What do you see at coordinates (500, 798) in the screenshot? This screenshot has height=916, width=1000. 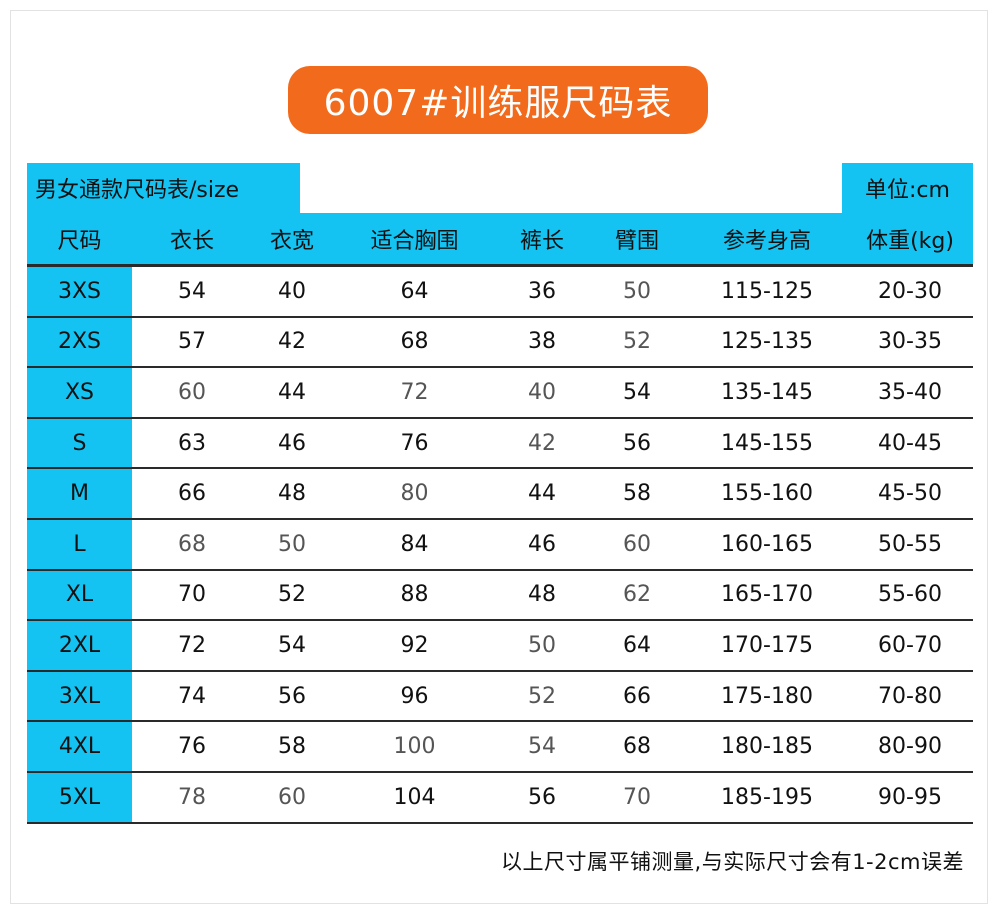 I see `table-row: 5XL 78 60 104 56 70 185-195 90-95` at bounding box center [500, 798].